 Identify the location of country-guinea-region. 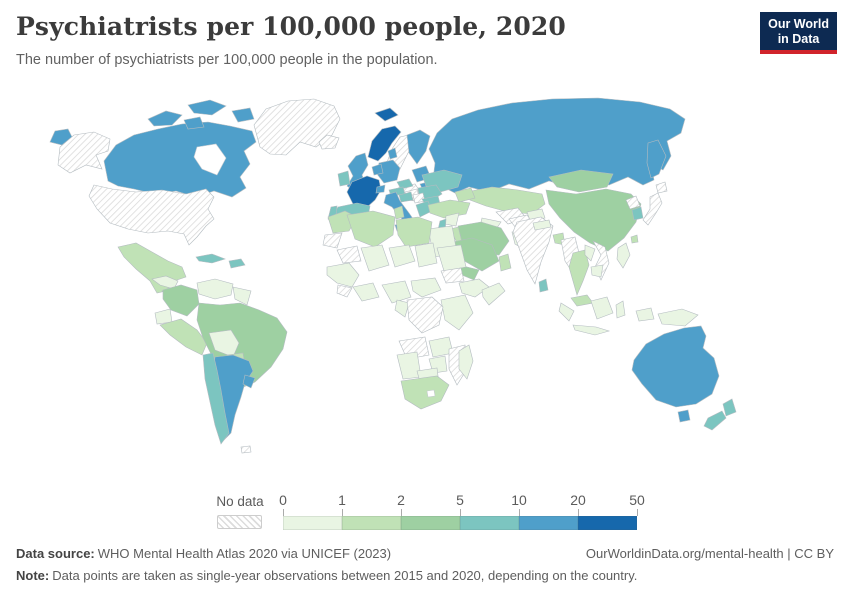
(344, 291).